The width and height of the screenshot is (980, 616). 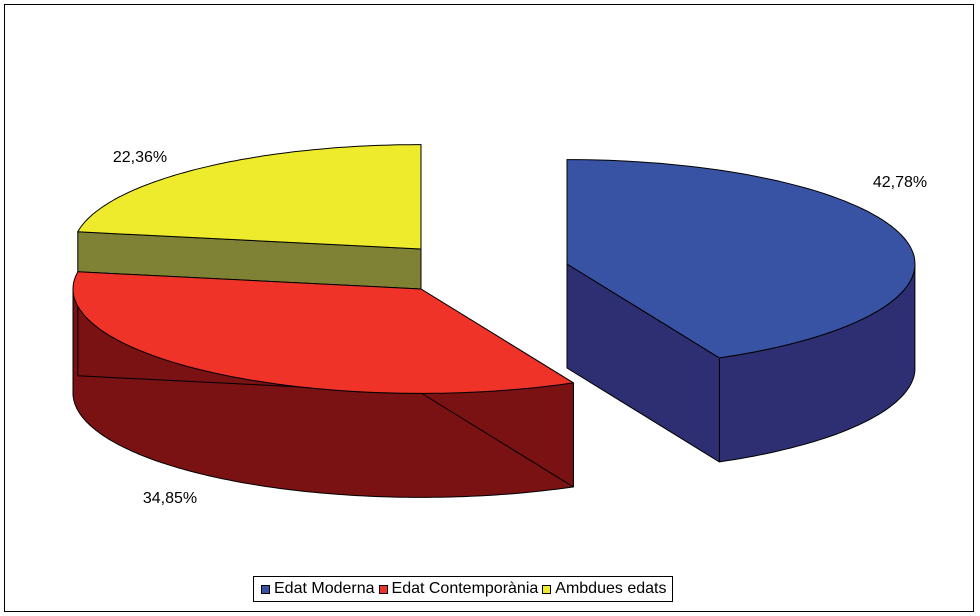 I want to click on legend-swatch-ambdues-edats, so click(x=547, y=589).